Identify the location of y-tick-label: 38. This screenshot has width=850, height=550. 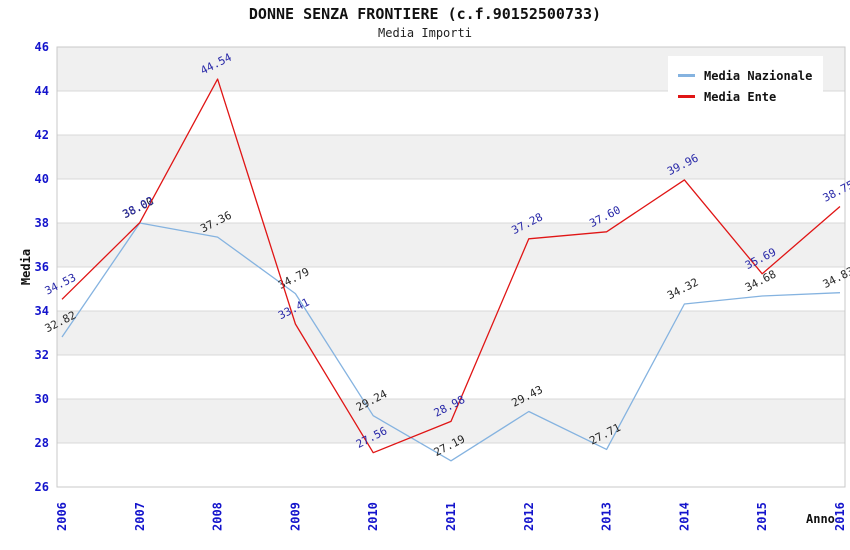
(42, 223).